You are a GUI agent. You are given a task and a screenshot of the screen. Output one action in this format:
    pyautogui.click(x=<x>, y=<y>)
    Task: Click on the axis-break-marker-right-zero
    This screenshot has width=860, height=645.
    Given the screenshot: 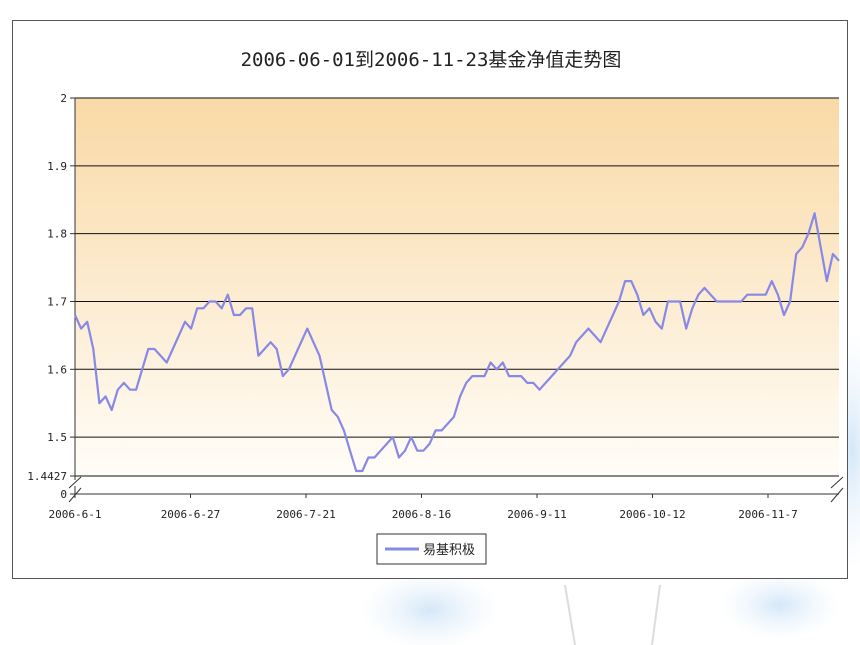 What is the action you would take?
    pyautogui.click(x=837, y=495)
    